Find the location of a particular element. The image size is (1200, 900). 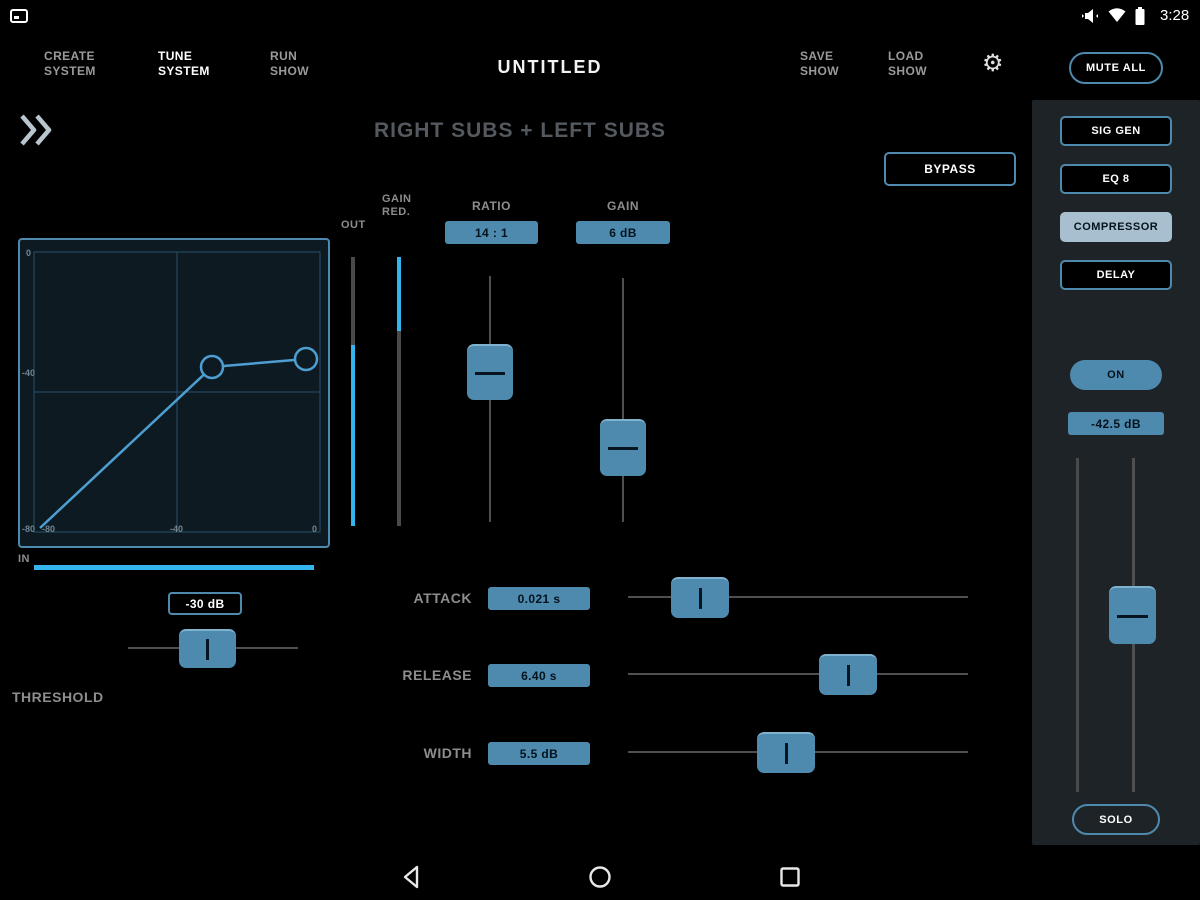

wifi-icon is located at coordinates (1117, 15).